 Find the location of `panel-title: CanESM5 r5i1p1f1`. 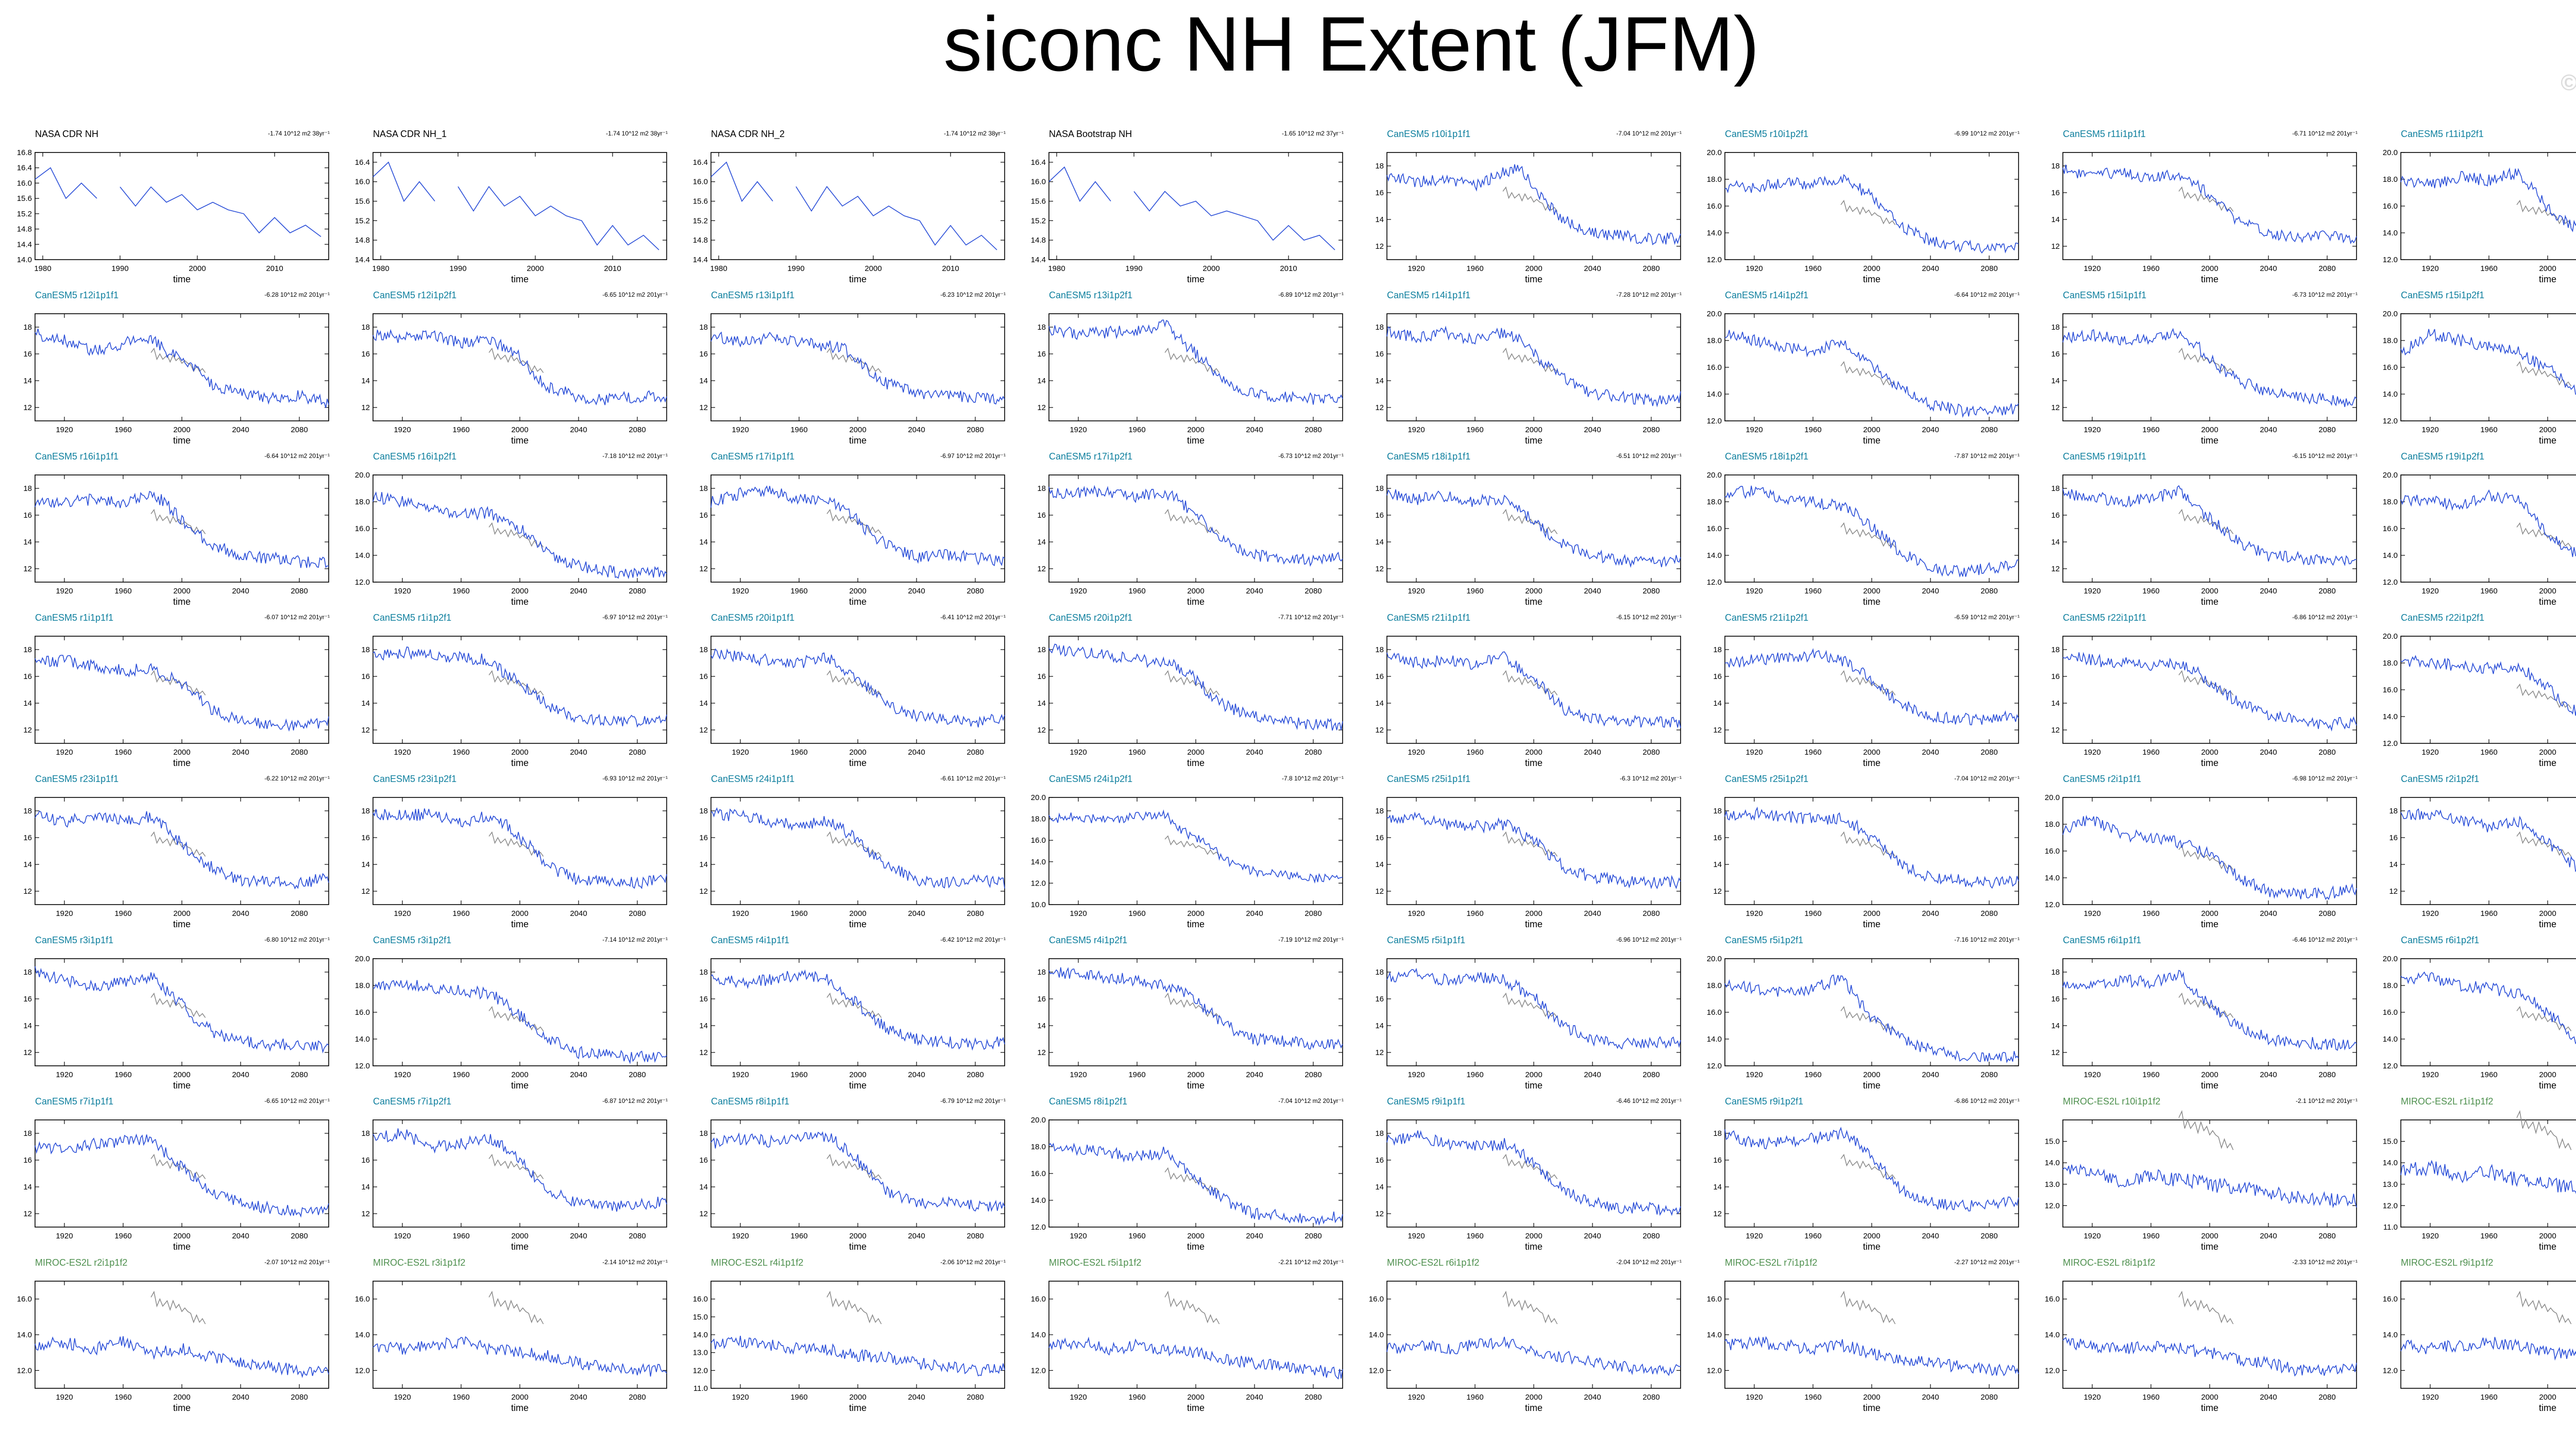

panel-title: CanESM5 r5i1p1f1 is located at coordinates (1426, 940).